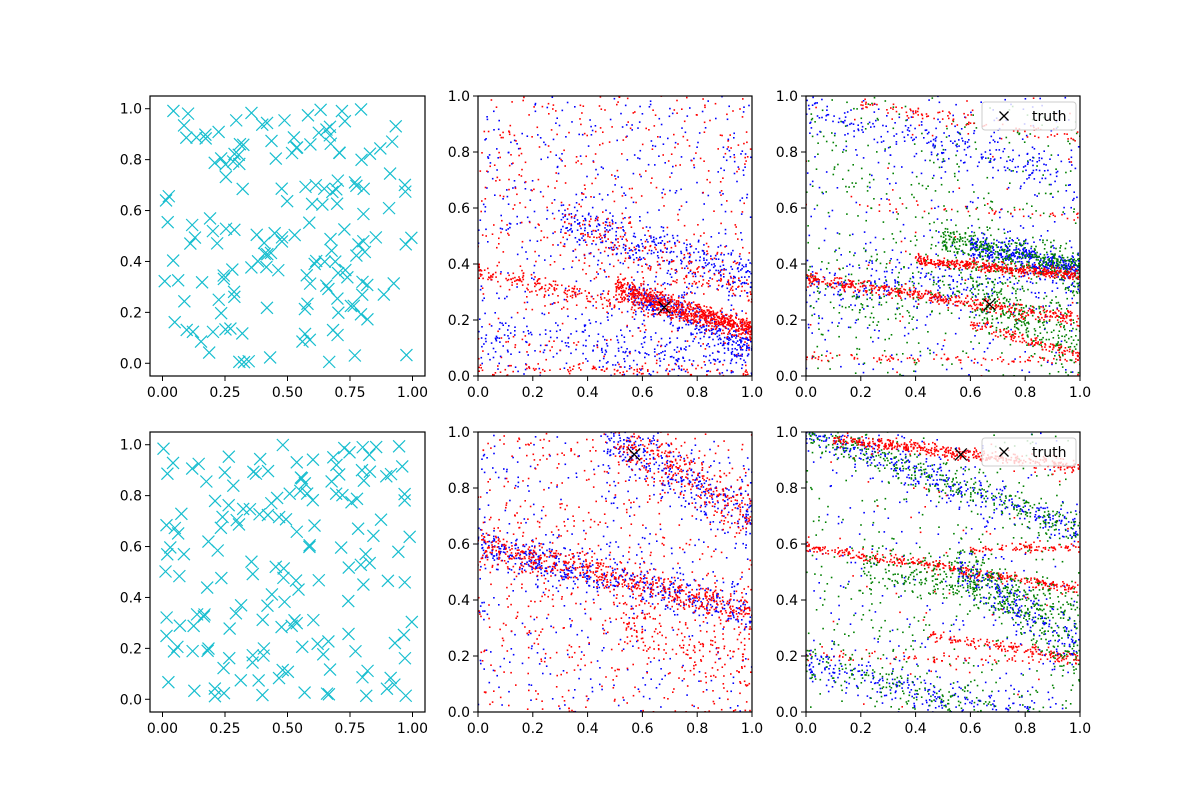 The image size is (1200, 800). What do you see at coordinates (605, 245) in the screenshot?
I see `subplot-2: 0.0 0.2 0.4 0.6 0.8 1.00.00.20.40.60.81.0` at bounding box center [605, 245].